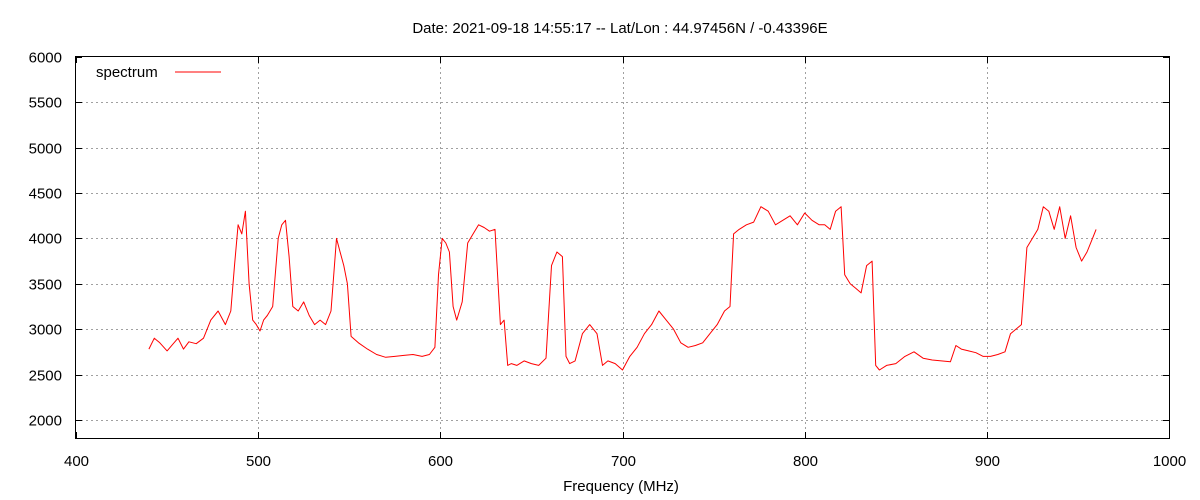 The width and height of the screenshot is (1200, 500). What do you see at coordinates (805, 461) in the screenshot?
I see `x-tick-label: 800` at bounding box center [805, 461].